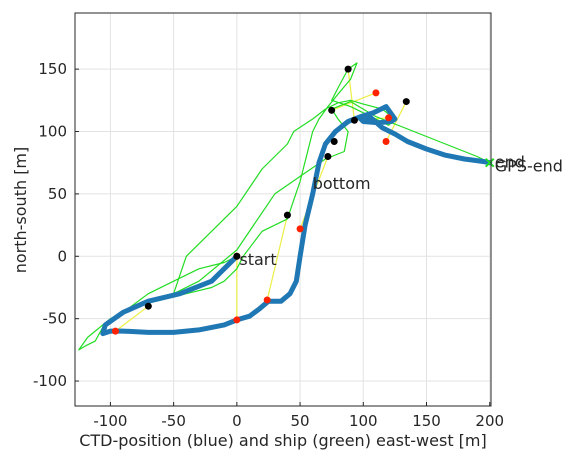 The image size is (569, 450). What do you see at coordinates (529, 165) in the screenshot?
I see `annotation-gps-end: GPS-end` at bounding box center [529, 165].